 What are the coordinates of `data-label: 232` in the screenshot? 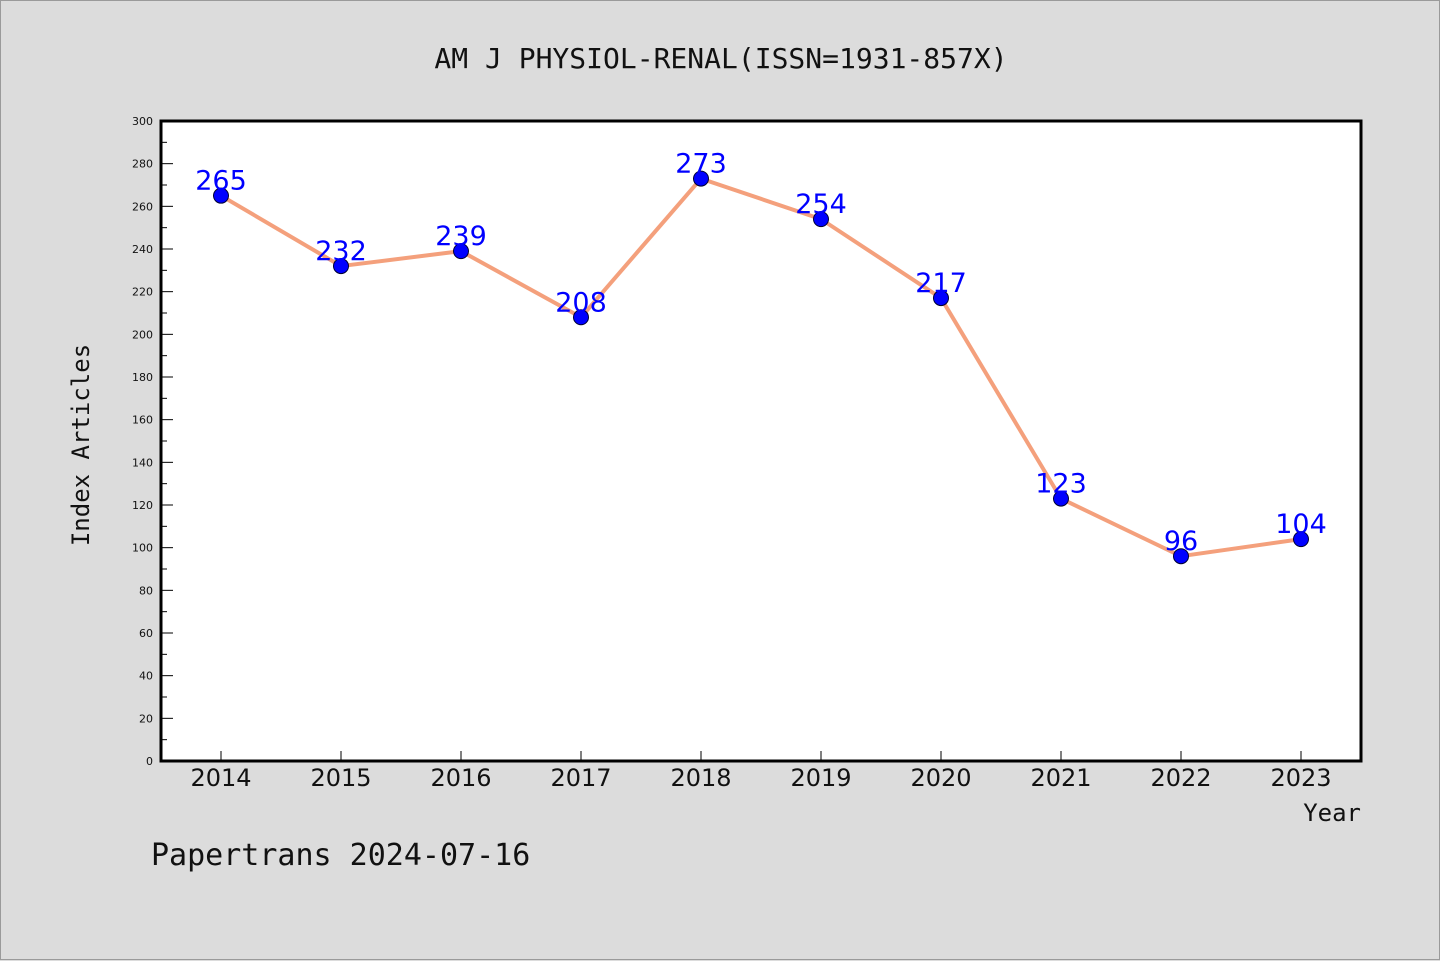 It's located at (341, 251).